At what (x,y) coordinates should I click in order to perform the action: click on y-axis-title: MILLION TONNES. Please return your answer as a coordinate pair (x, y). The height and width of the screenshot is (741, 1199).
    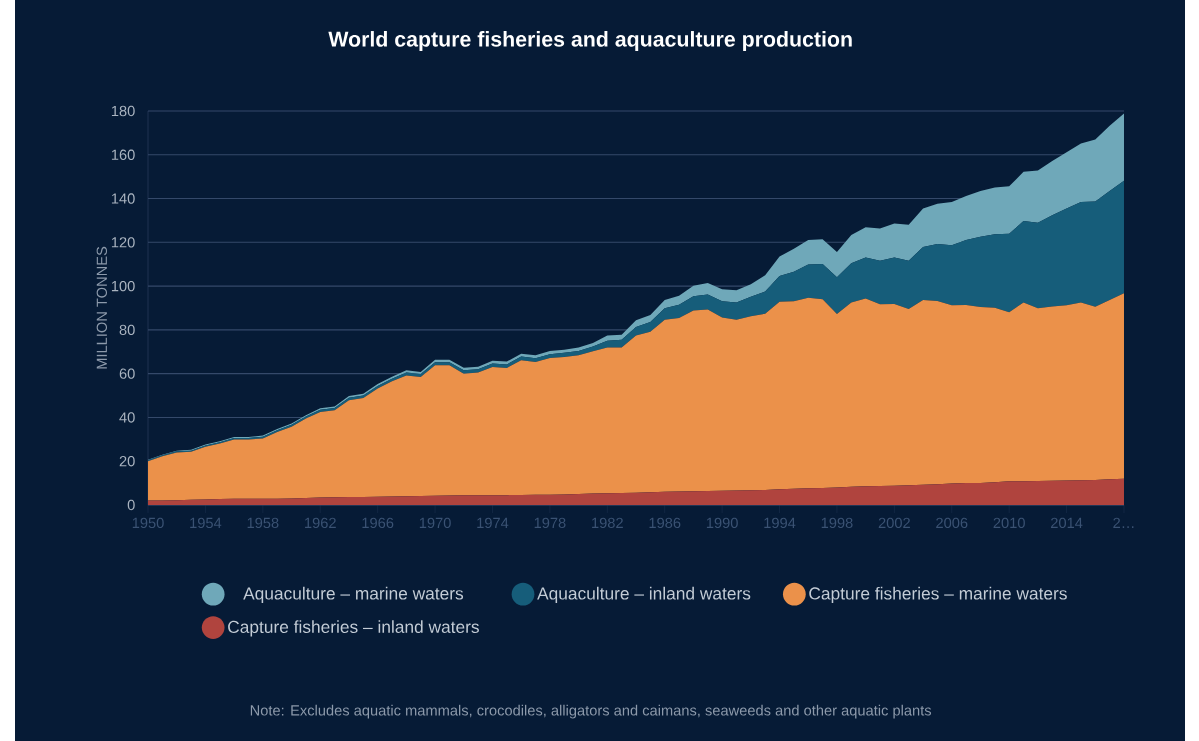
    Looking at the image, I should click on (102, 307).